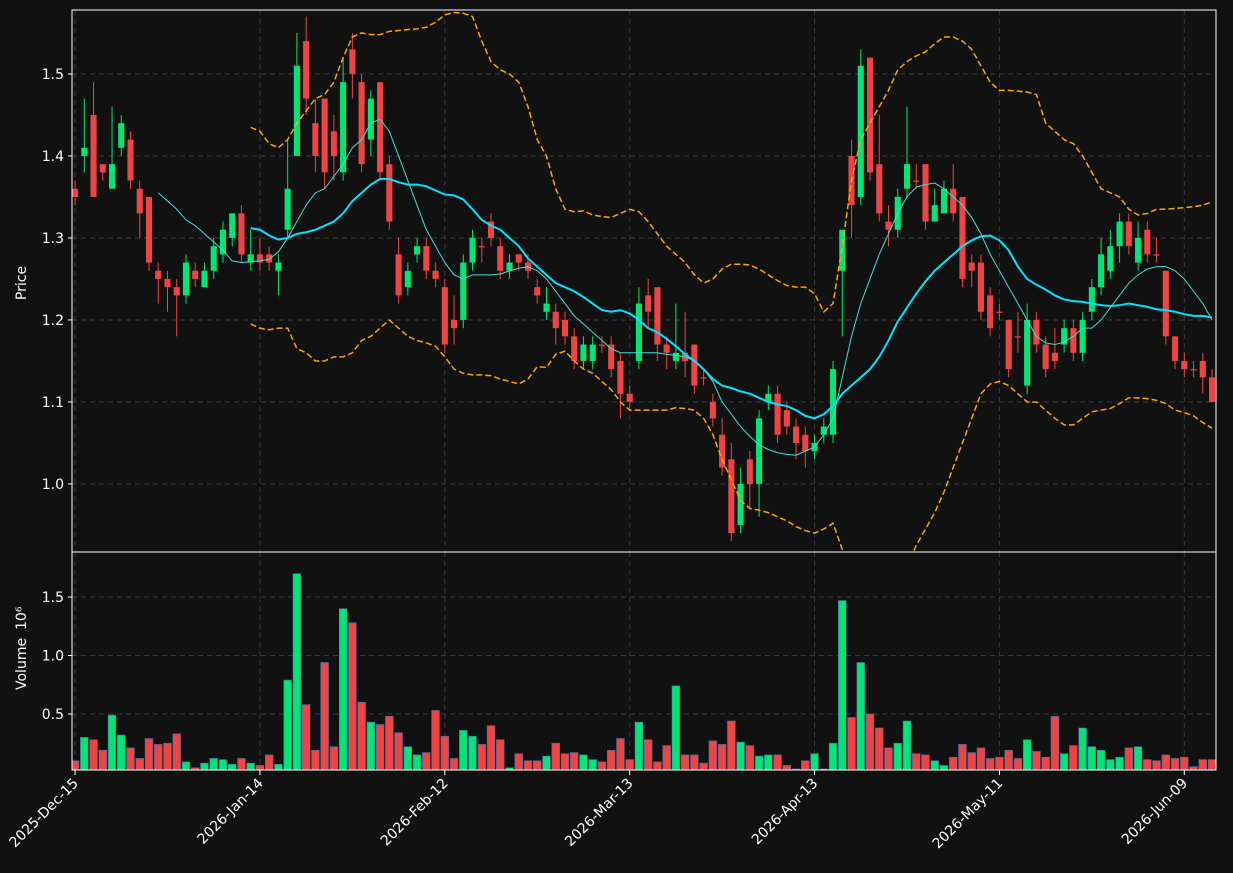 The image size is (1233, 873). Describe the element at coordinates (53, 157) in the screenshot. I see `y-tick-label: 1.4` at that location.